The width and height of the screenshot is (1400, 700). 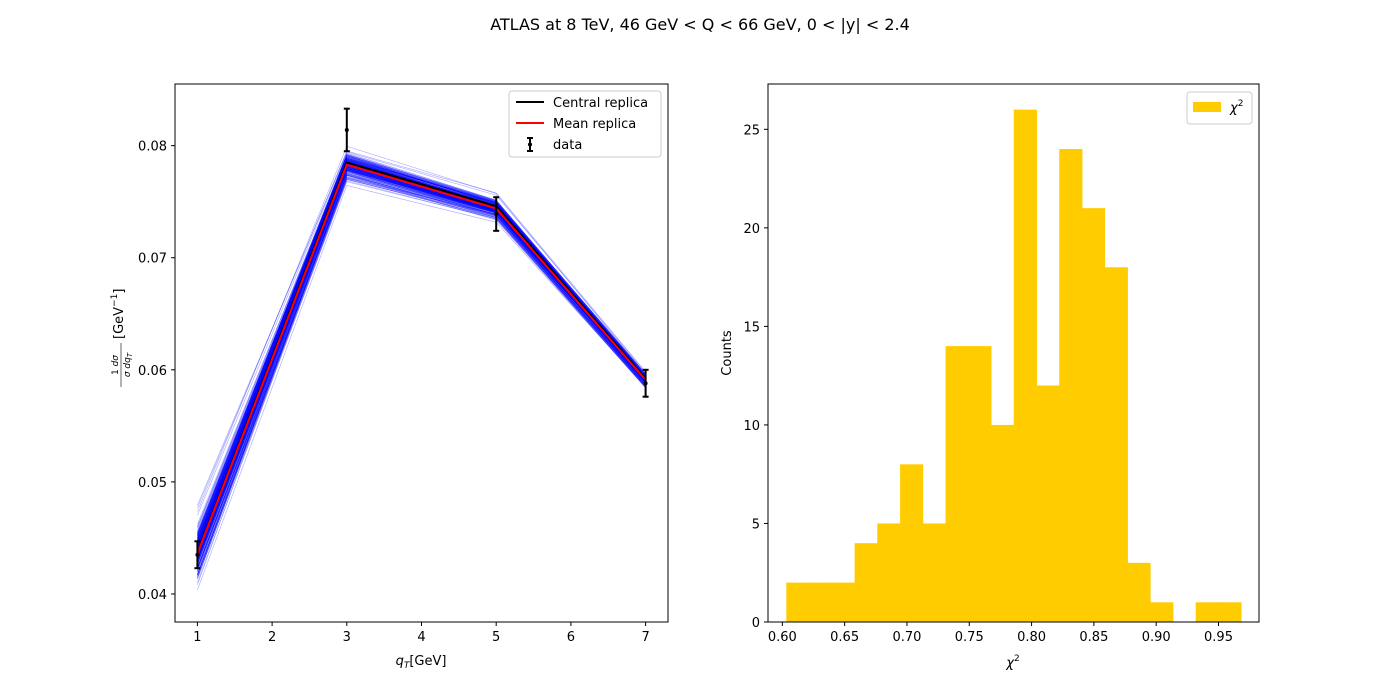 What do you see at coordinates (152, 595) in the screenshot?
I see `y-tick-label: 0.04` at bounding box center [152, 595].